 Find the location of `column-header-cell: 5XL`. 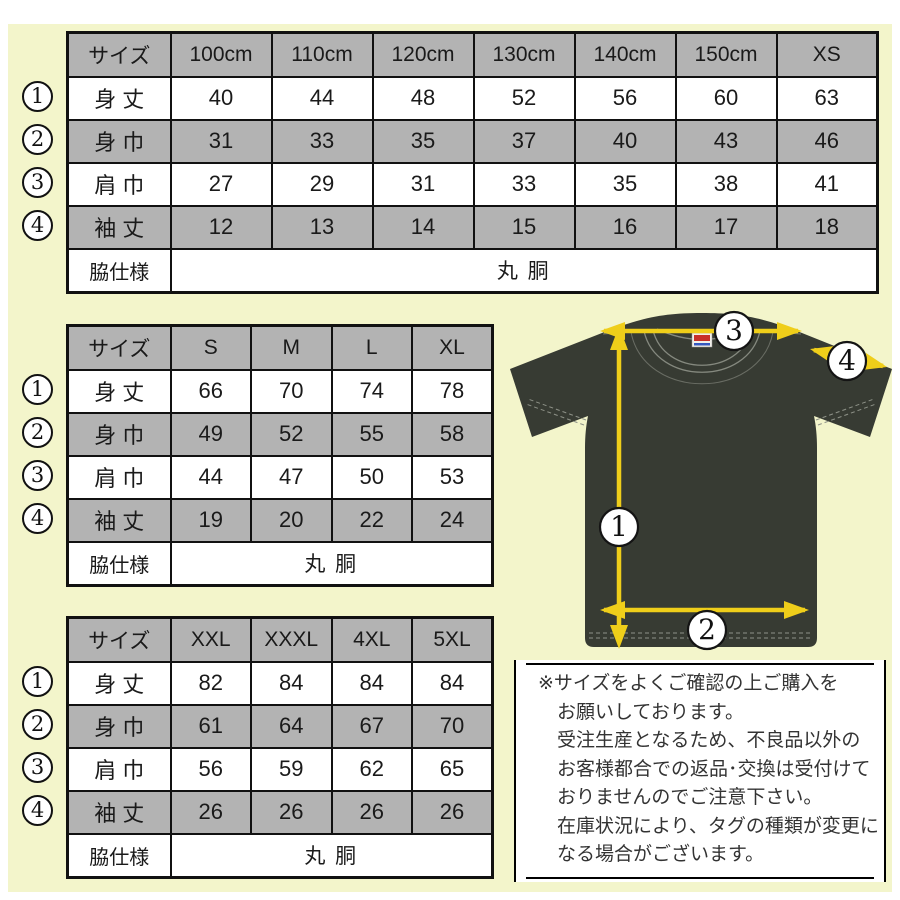

column-header-cell: 5XL is located at coordinates (452, 639).